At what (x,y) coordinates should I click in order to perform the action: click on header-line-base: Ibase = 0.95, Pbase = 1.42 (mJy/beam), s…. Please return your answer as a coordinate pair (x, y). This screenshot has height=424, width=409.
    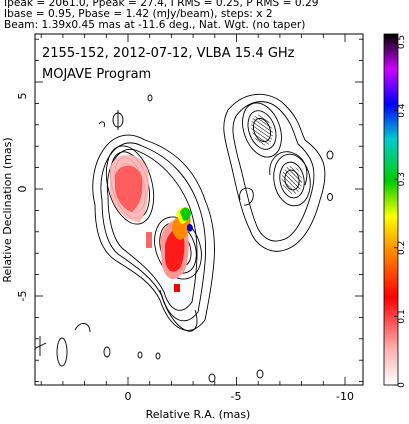
    Looking at the image, I should click on (138, 14).